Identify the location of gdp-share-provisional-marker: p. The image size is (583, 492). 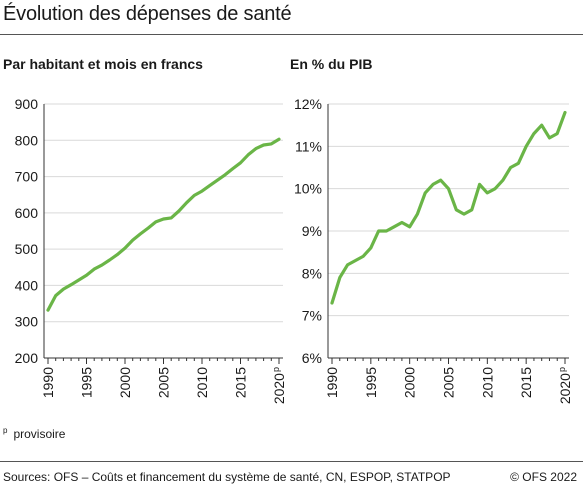
(562, 369).